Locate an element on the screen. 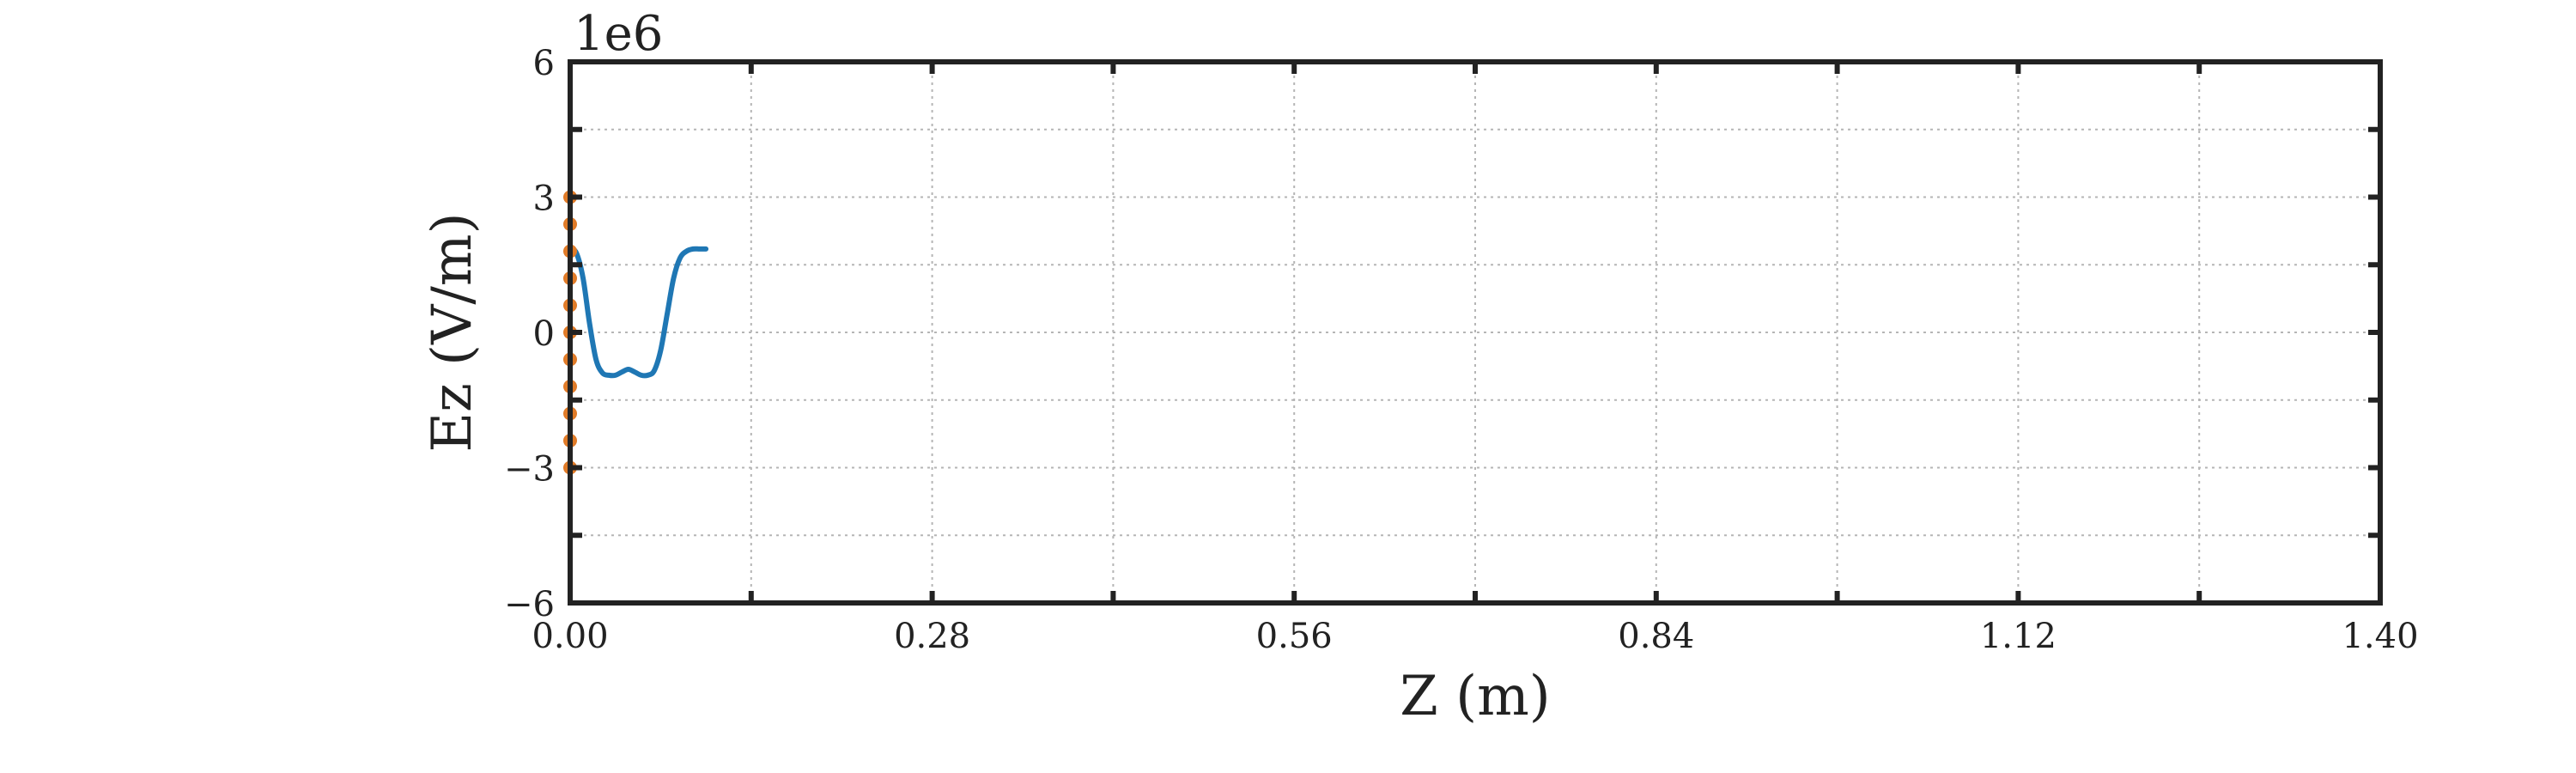 This screenshot has height=773, width=2576. y-tick-label: −3 is located at coordinates (530, 470).